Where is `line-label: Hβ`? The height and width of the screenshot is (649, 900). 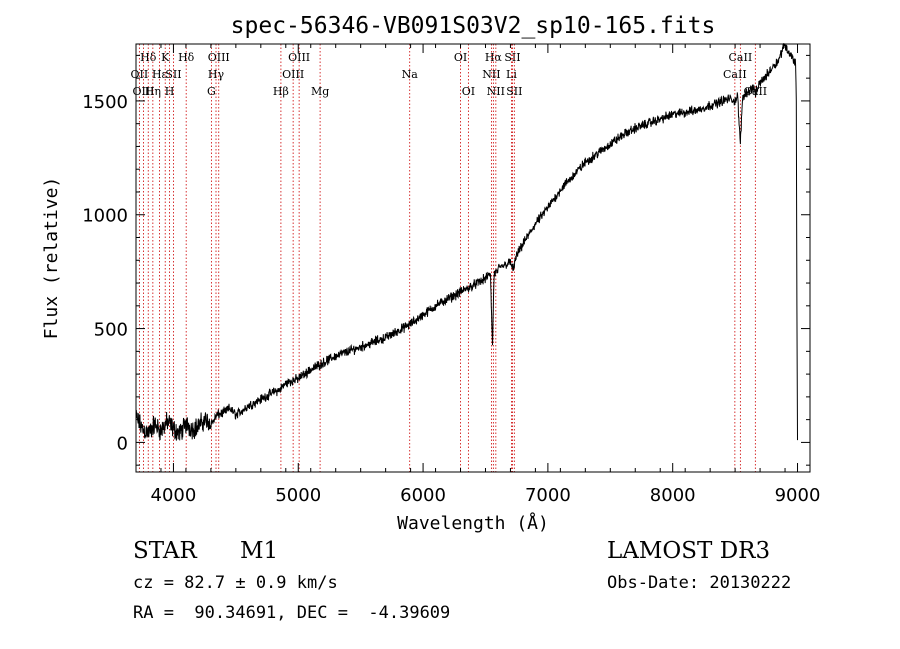
line-label: Hβ is located at coordinates (281, 91).